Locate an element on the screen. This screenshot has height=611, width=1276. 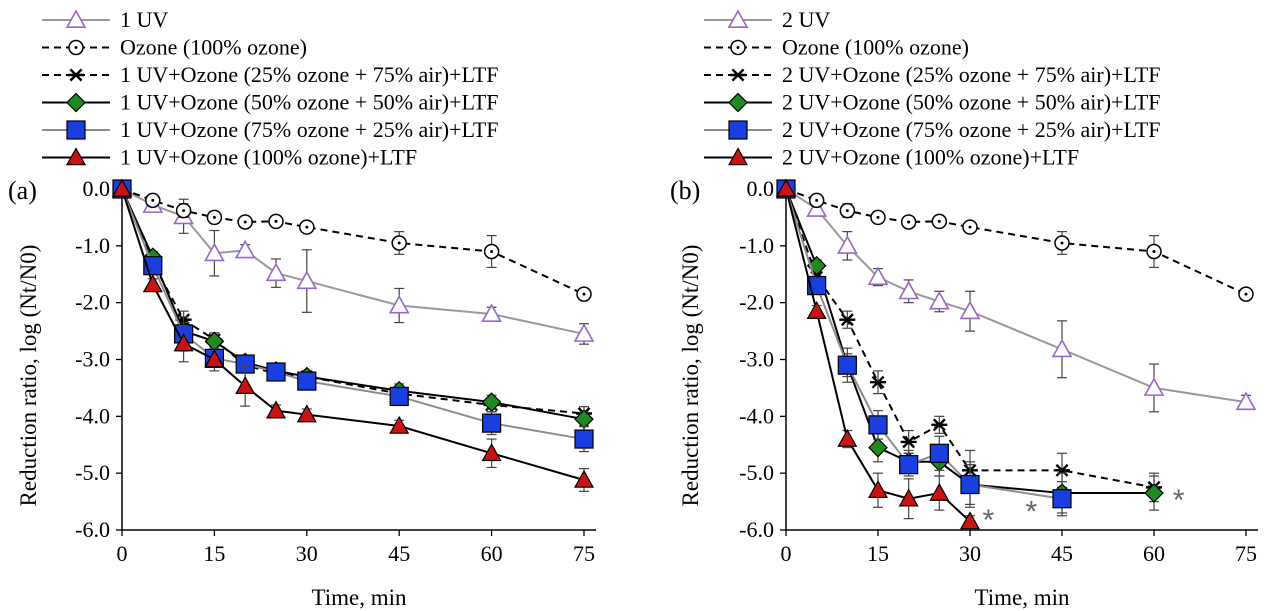
legend-label: 1 UV+Ozone (50% ozone + 50% air)+LTF is located at coordinates (309, 102).